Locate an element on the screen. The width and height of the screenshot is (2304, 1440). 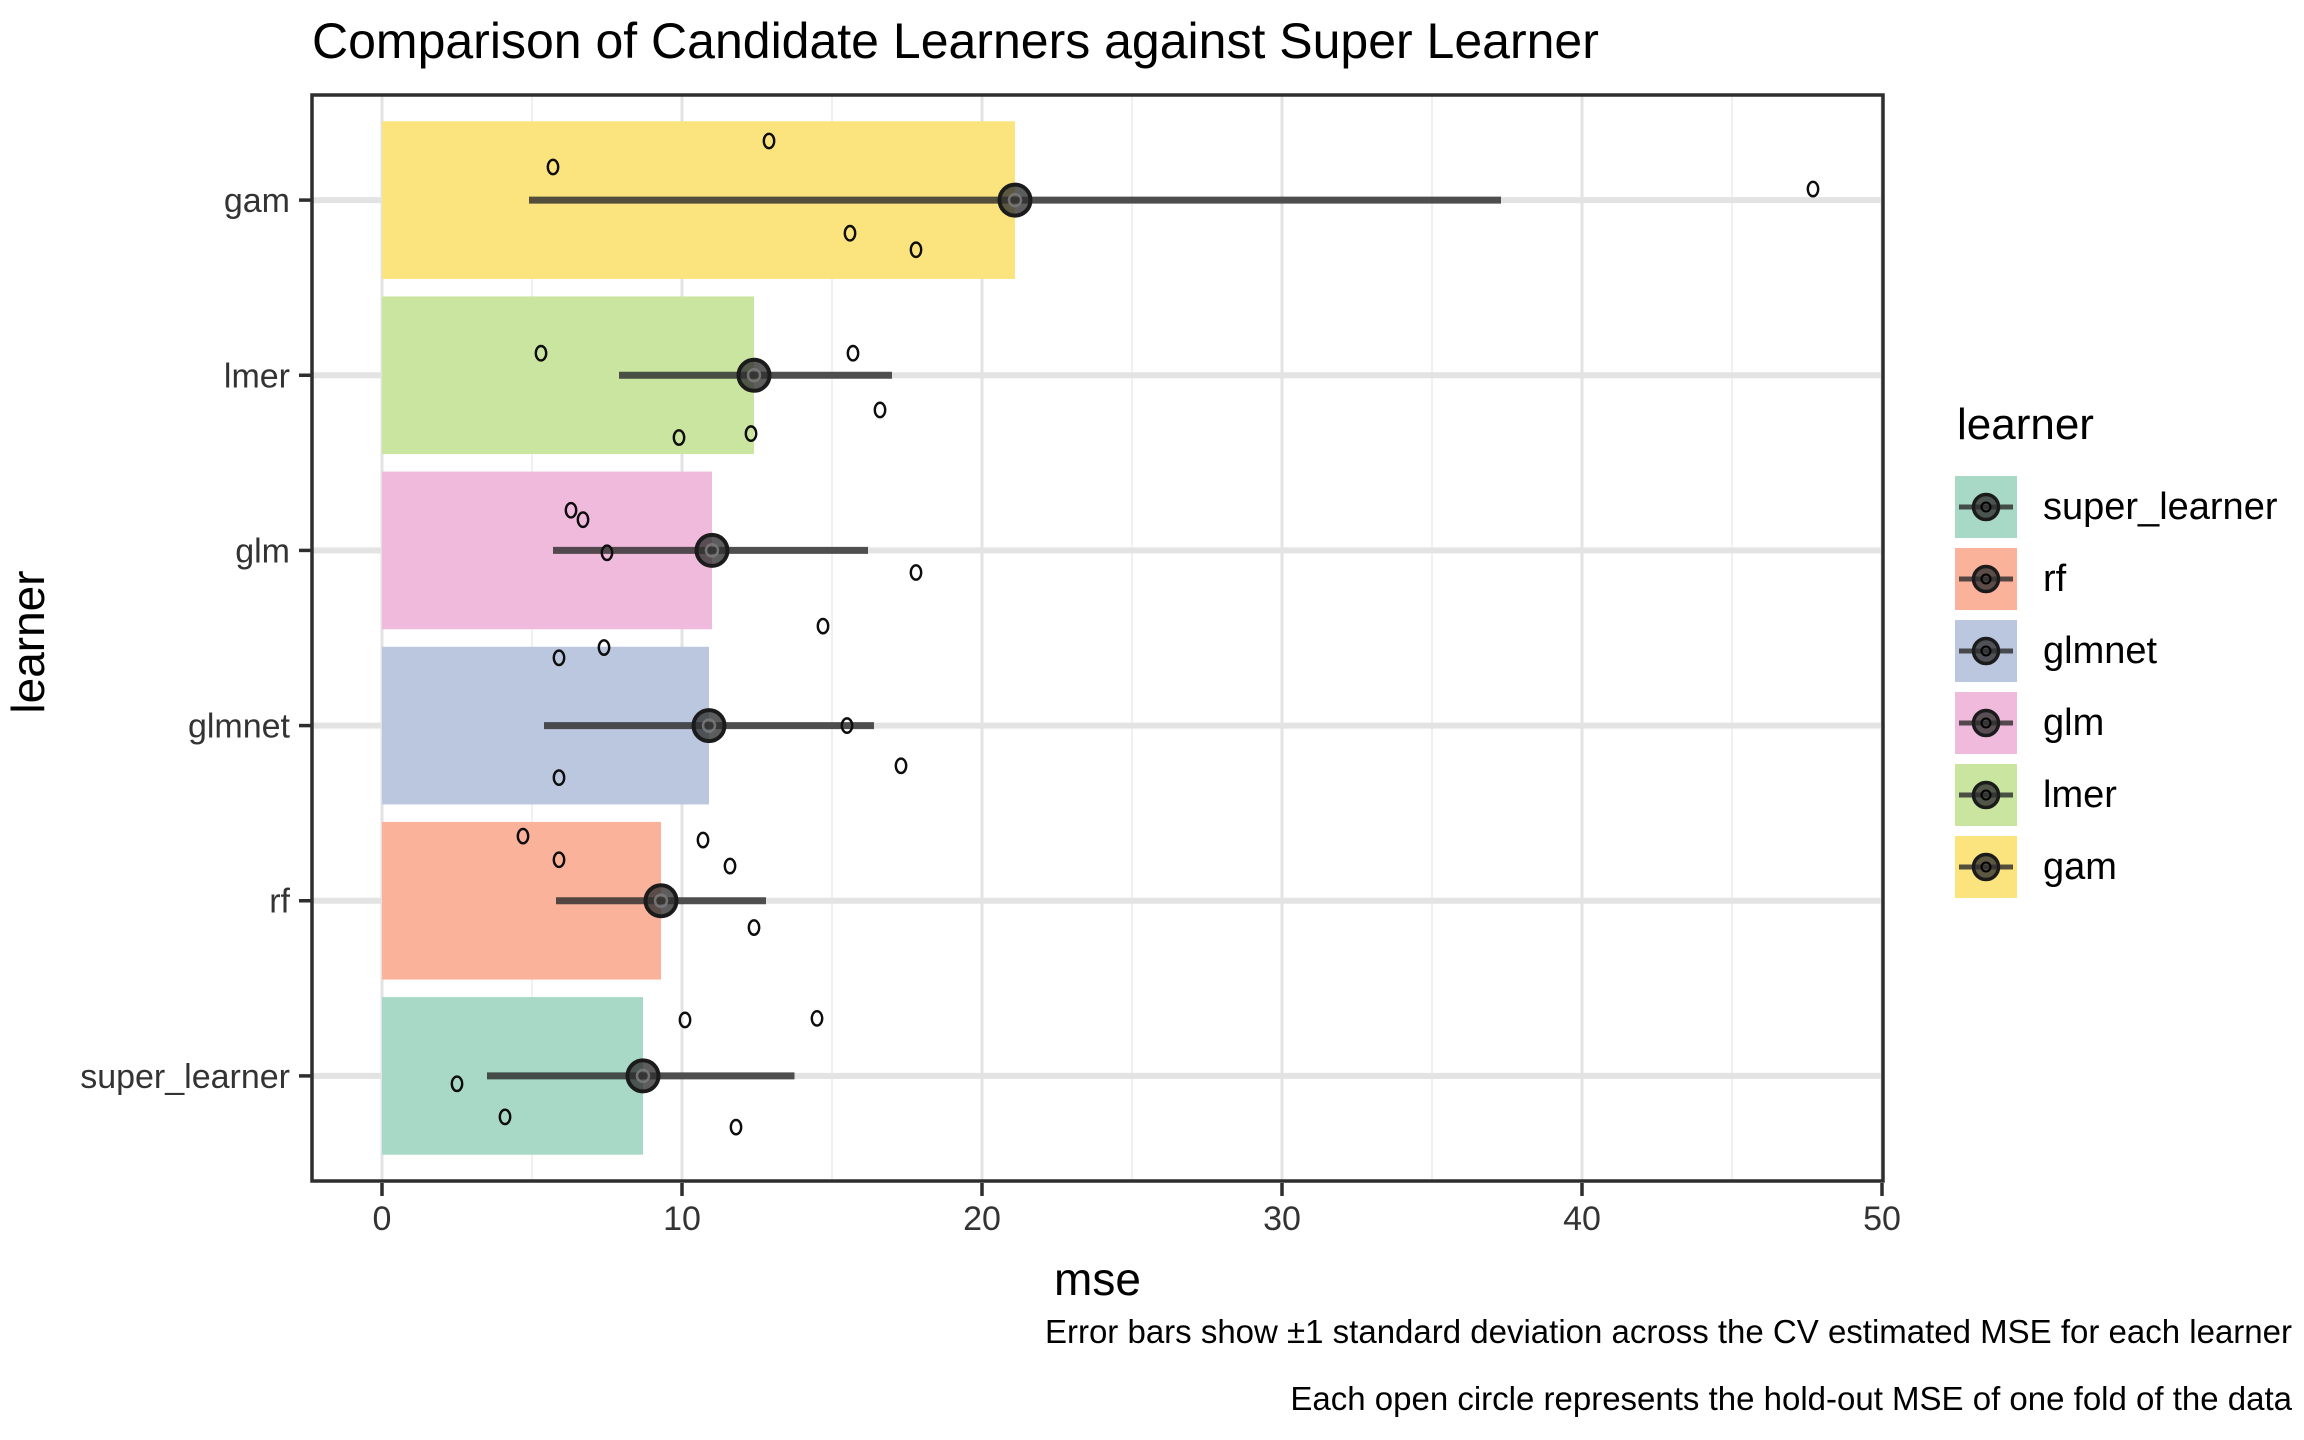
y-tick-label: super_learner is located at coordinates (185, 1077).